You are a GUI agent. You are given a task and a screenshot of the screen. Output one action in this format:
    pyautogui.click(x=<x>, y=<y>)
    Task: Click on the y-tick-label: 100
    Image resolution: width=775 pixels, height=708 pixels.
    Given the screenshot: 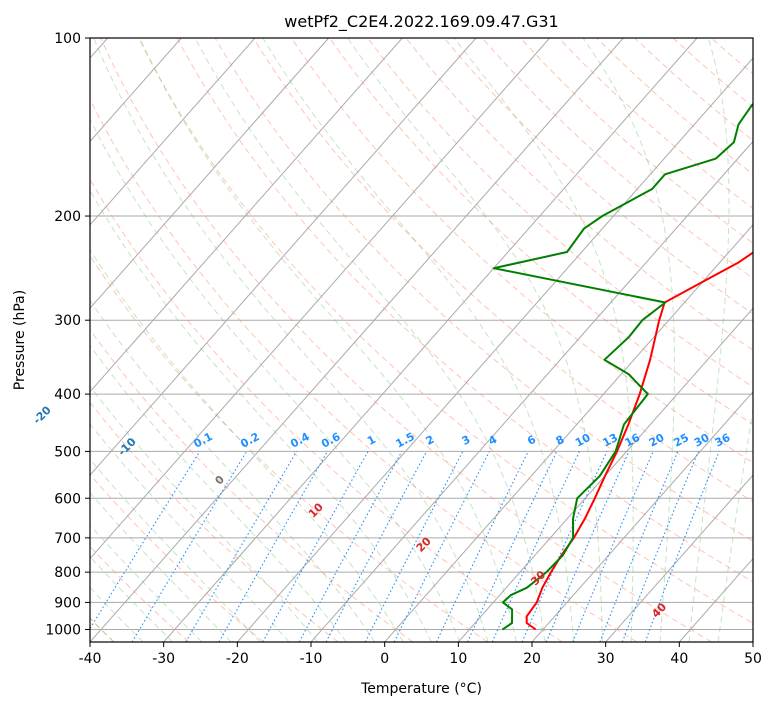 What is the action you would take?
    pyautogui.click(x=67, y=39)
    